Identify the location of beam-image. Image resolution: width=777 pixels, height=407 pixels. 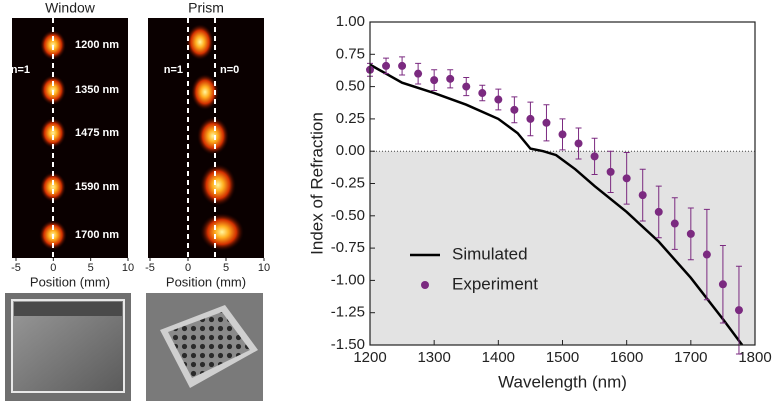
(70, 138).